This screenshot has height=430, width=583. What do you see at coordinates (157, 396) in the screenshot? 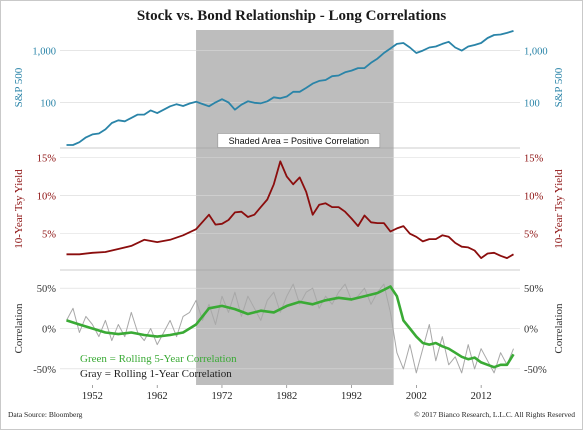
I see `x-tick-label: 1962` at bounding box center [157, 396].